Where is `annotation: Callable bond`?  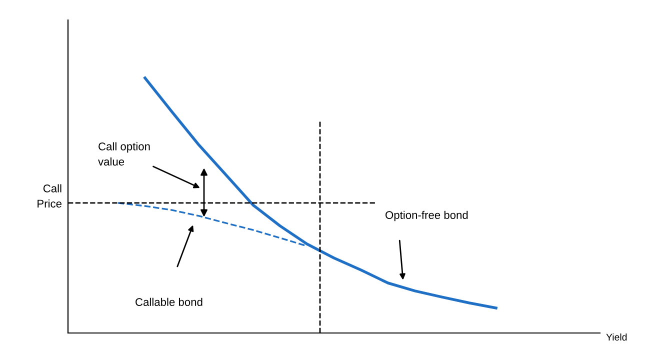 annotation: Callable bond is located at coordinates (169, 302).